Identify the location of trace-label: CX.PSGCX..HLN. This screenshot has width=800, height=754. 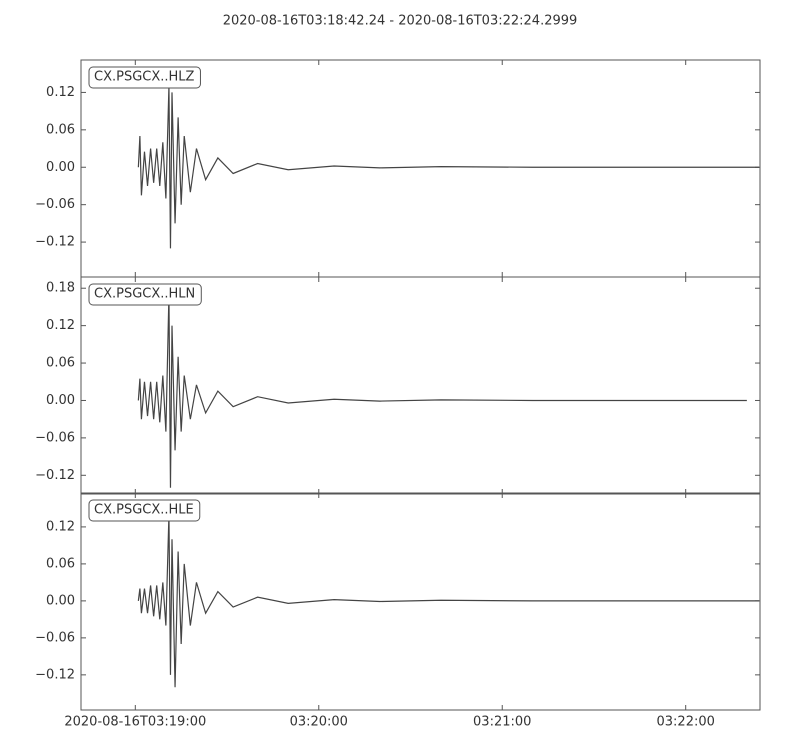
(144, 294).